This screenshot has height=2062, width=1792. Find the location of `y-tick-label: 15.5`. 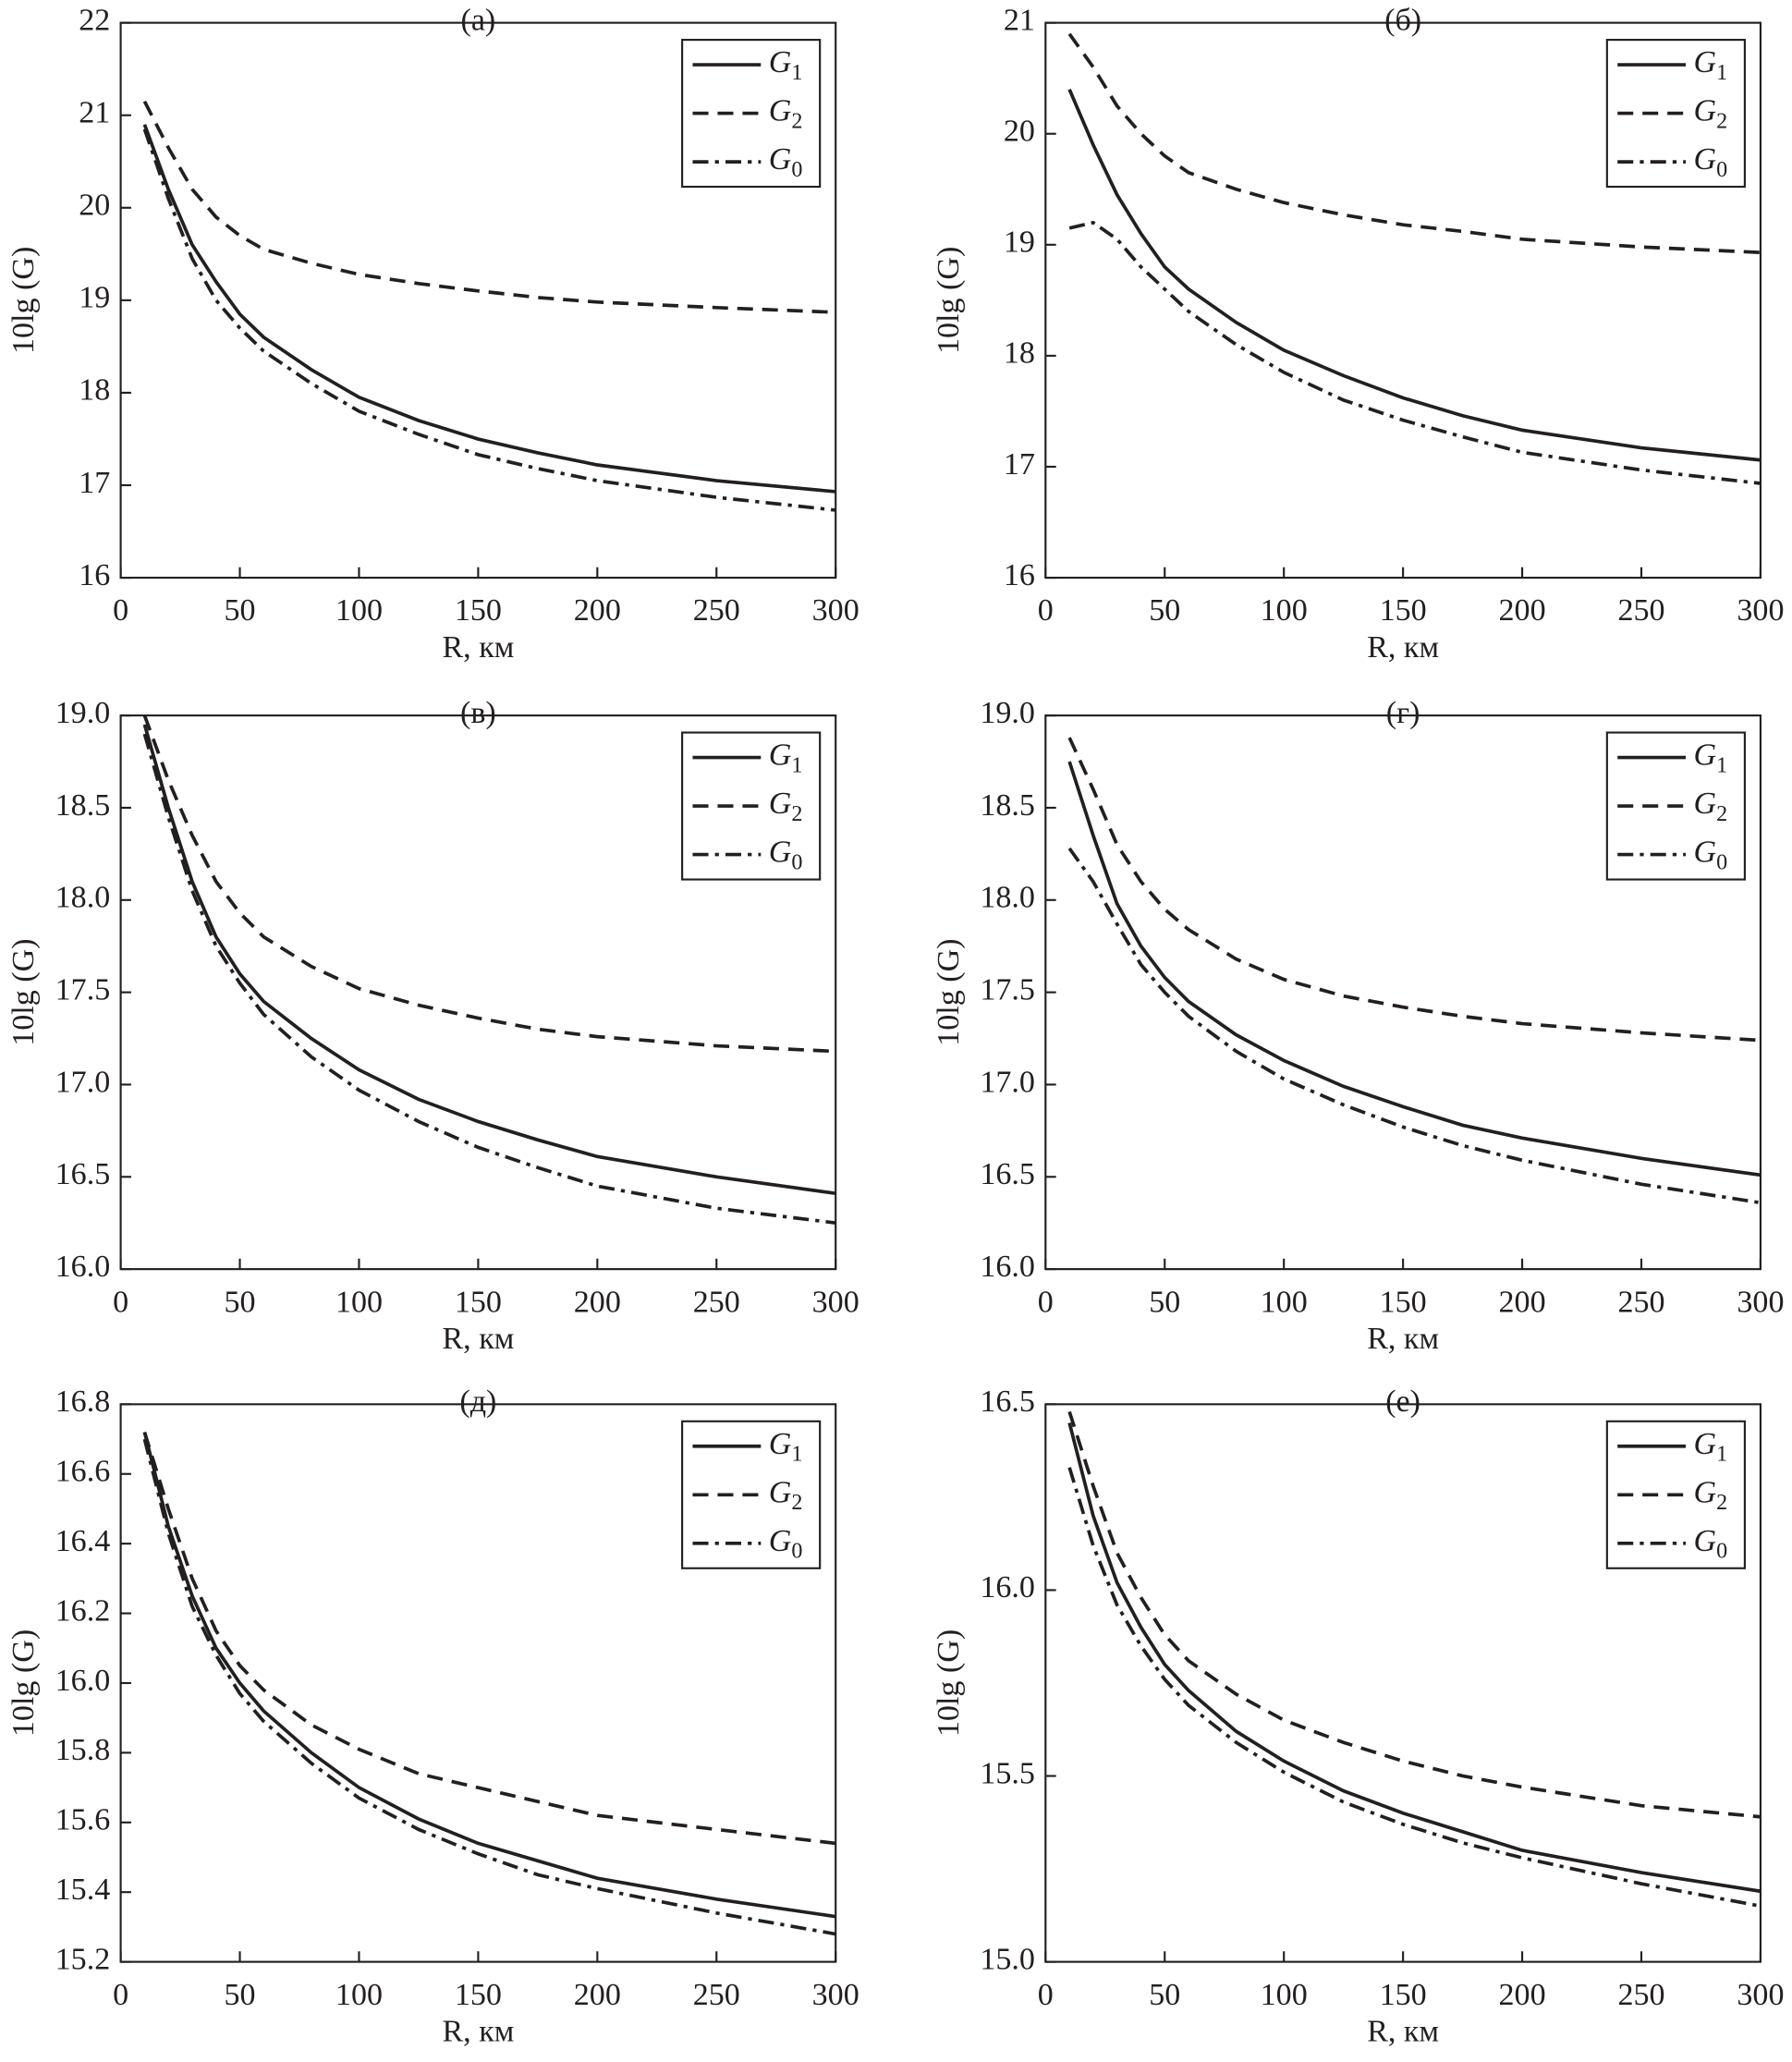

y-tick-label: 15.5 is located at coordinates (1007, 1773).